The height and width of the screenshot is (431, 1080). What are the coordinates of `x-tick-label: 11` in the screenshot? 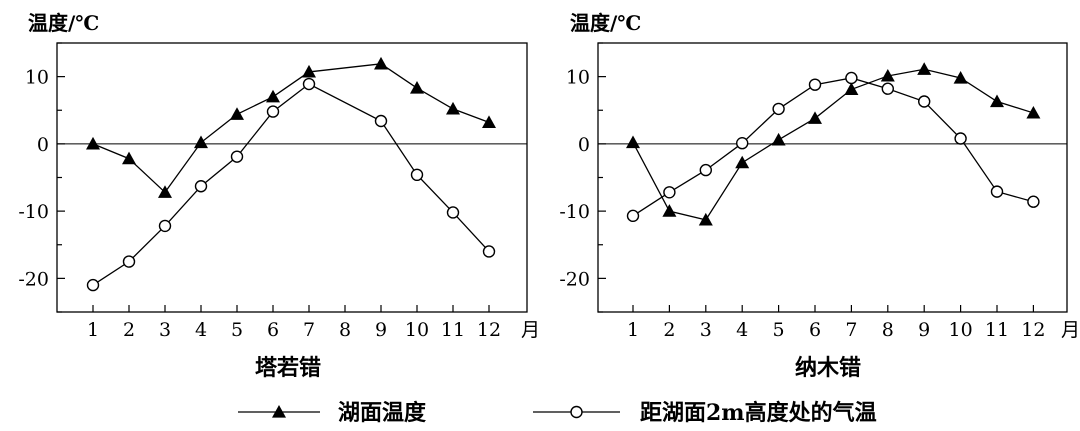 It's located at (997, 330).